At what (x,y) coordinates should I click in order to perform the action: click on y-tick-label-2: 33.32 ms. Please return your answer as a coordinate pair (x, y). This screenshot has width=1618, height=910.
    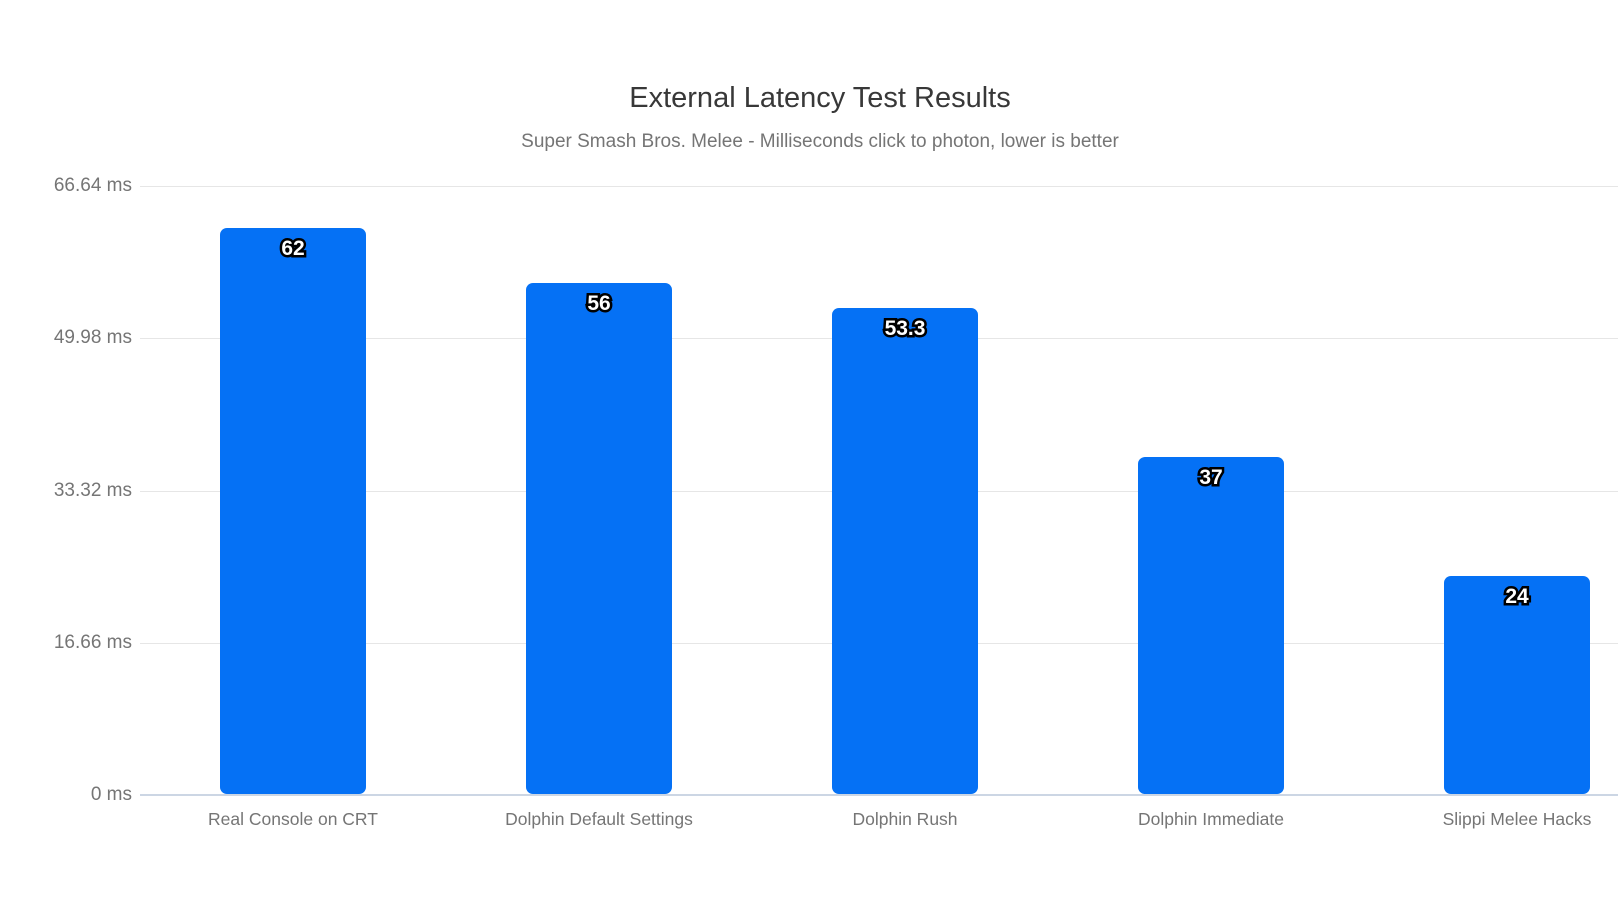
    Looking at the image, I should click on (92, 490).